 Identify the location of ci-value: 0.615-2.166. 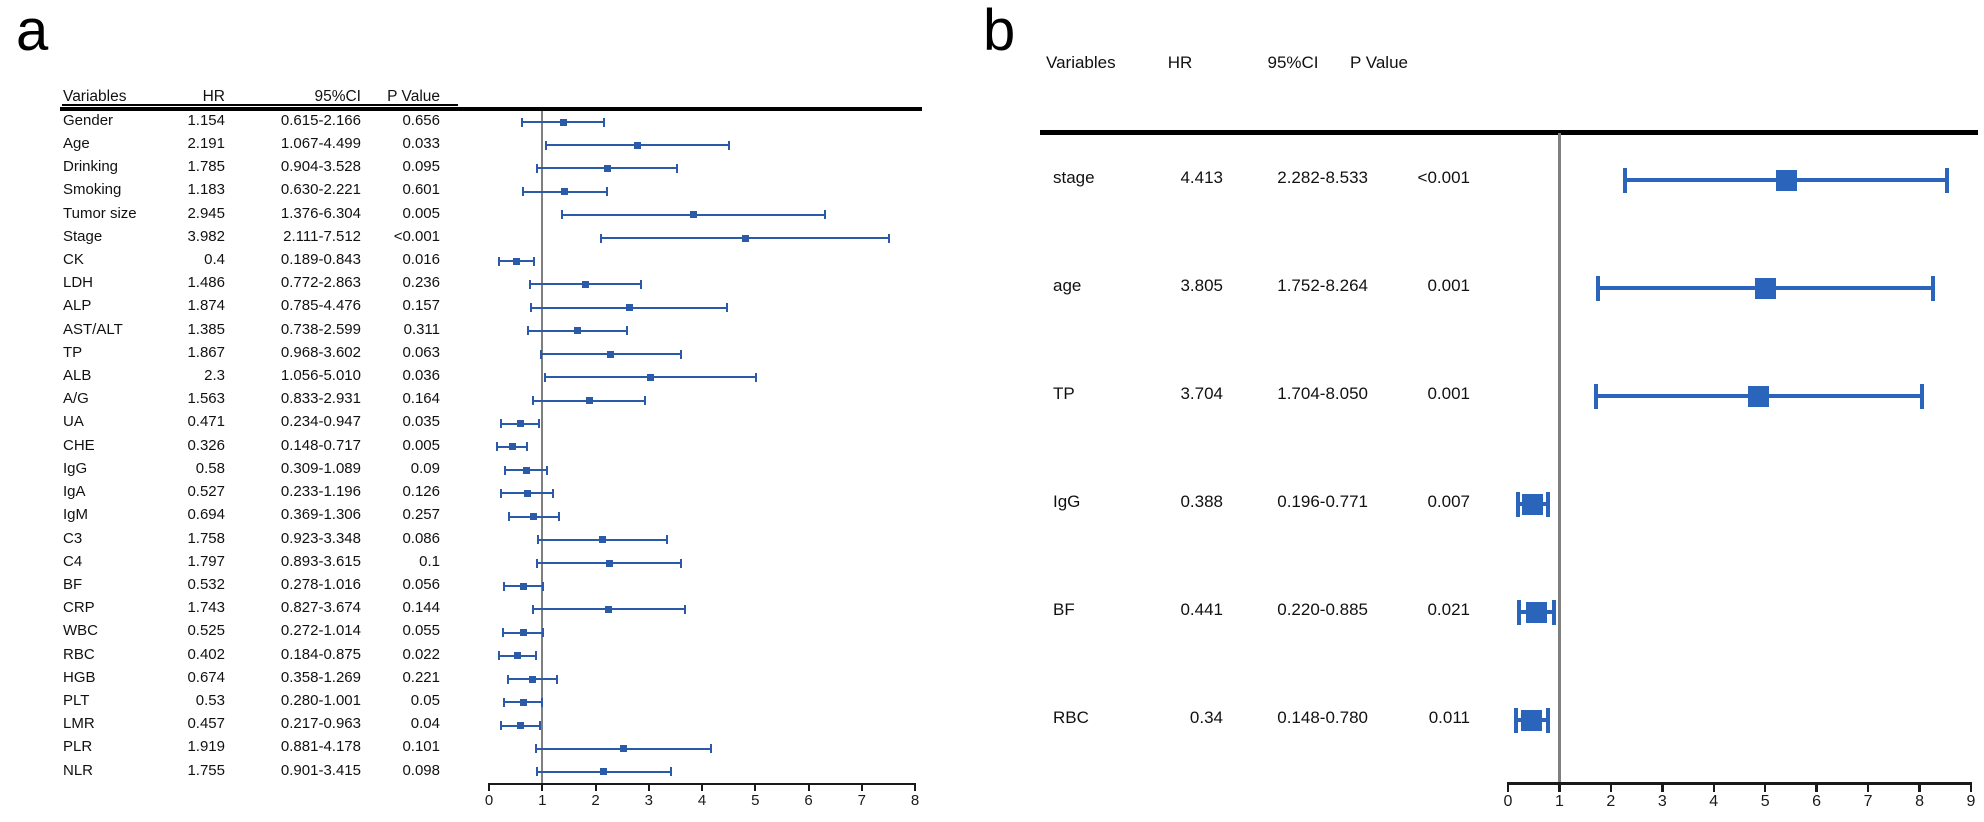
(320, 120).